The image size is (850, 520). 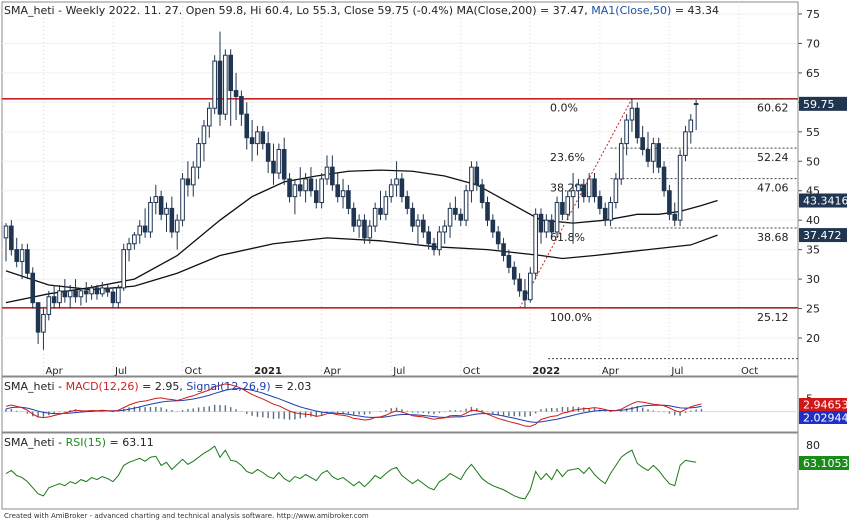 I want to click on rsi-line, so click(x=351, y=472).